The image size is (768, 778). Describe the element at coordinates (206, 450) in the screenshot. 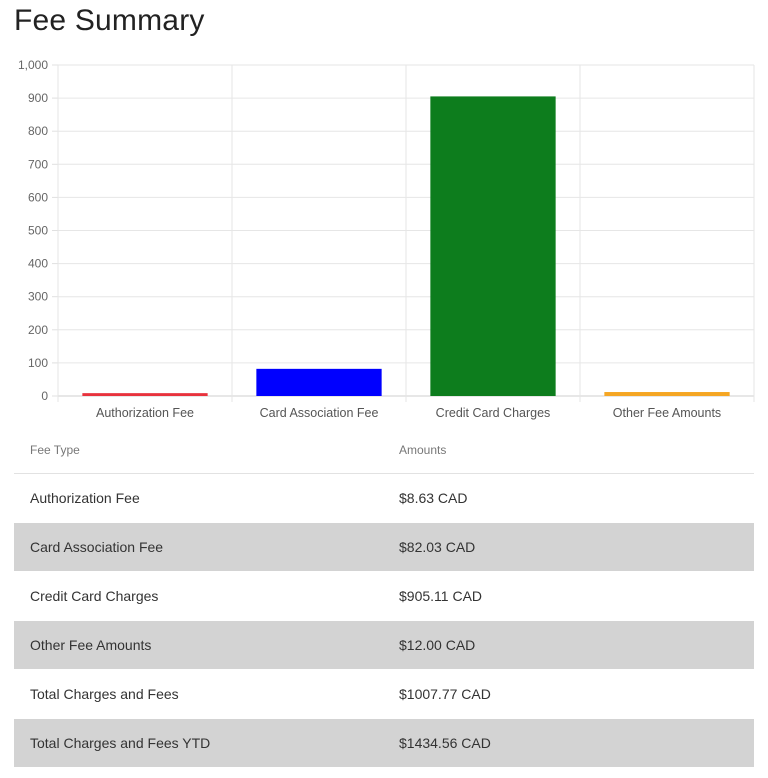

I see `column-header-fee-type: Fee Type` at that location.